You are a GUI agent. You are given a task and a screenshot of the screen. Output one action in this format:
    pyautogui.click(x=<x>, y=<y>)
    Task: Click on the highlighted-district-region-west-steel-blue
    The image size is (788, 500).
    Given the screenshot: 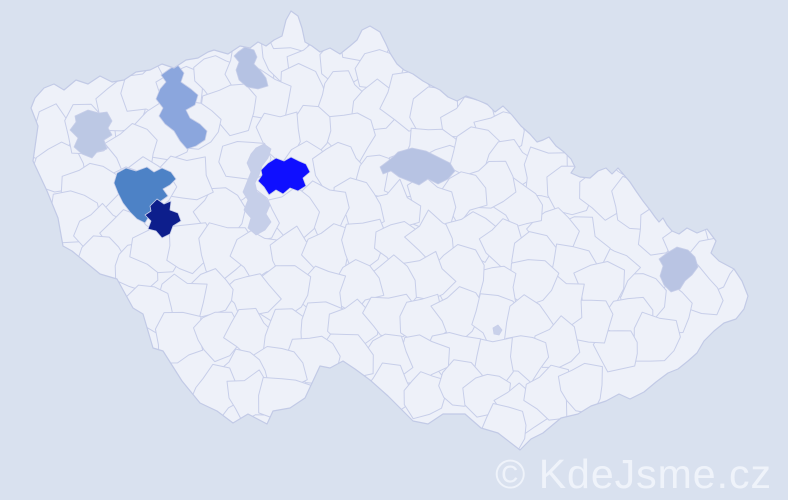 What is the action you would take?
    pyautogui.click(x=145, y=195)
    